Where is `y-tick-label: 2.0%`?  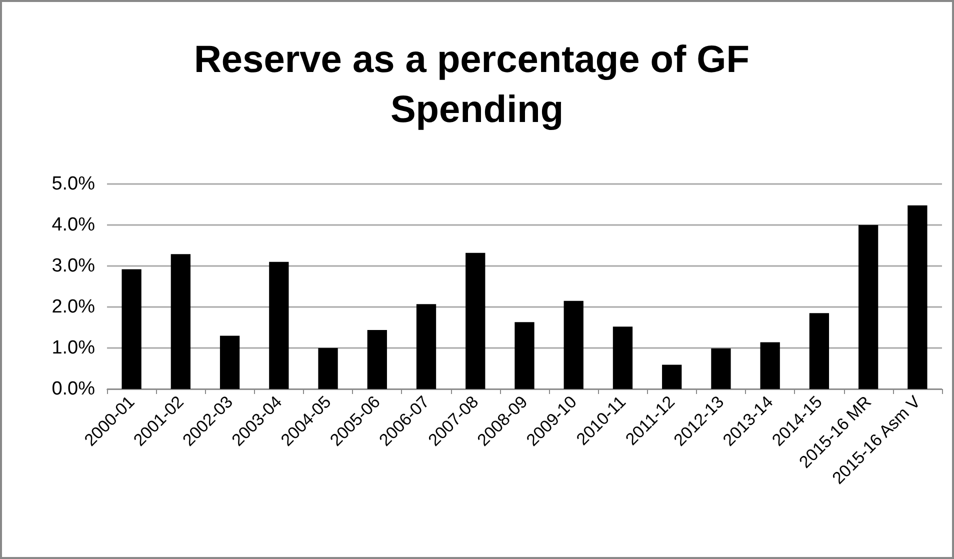
y-tick-label: 2.0% is located at coordinates (74, 307).